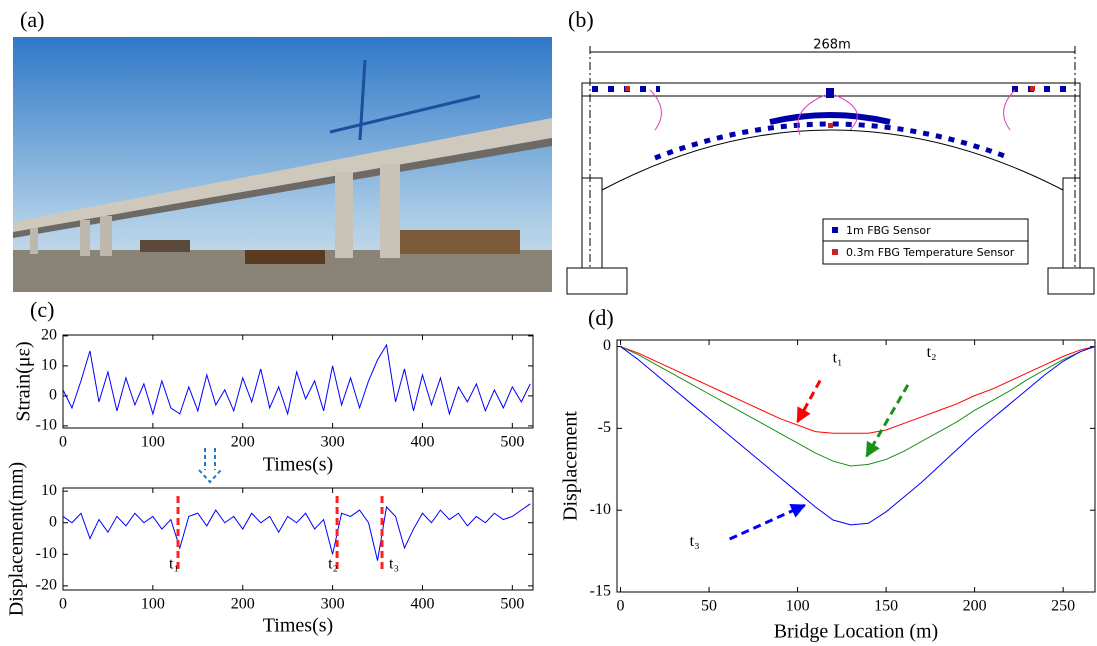 The height and width of the screenshot is (646, 1097). I want to click on y-axis-label: Displacement, so click(571, 466).